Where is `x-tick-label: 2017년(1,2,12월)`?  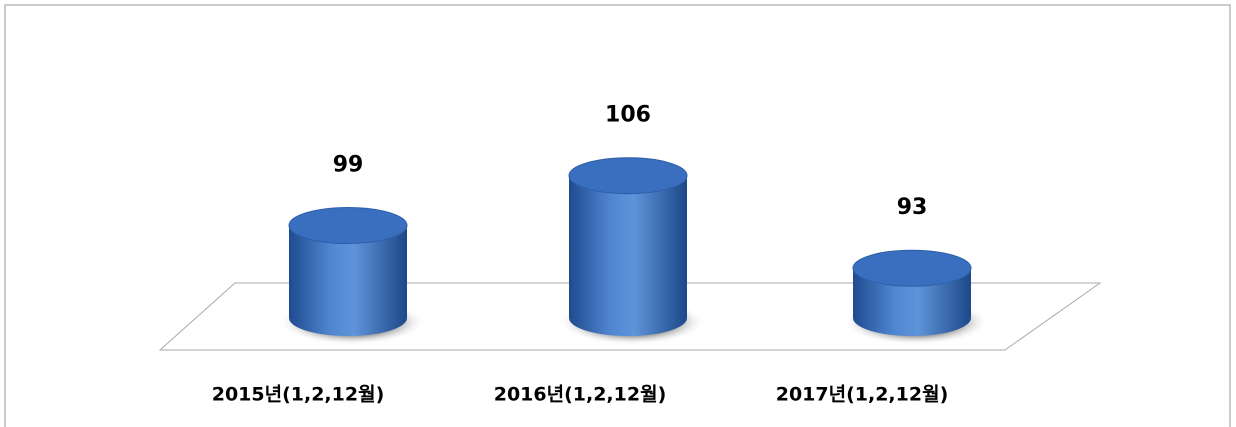 x-tick-label: 2017년(1,2,12월) is located at coordinates (862, 395).